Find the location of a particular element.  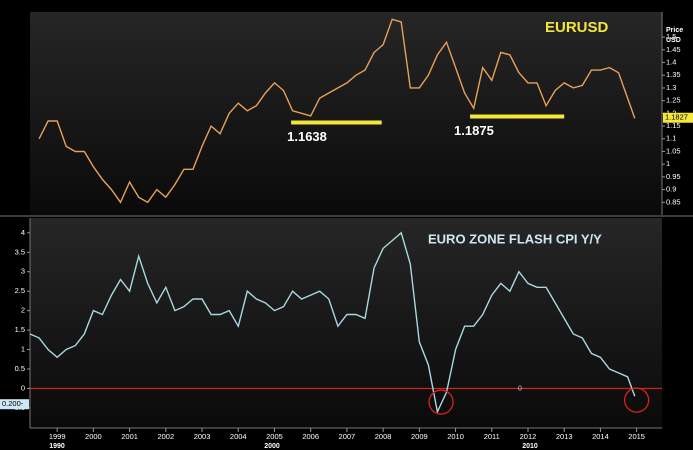

y-tick-label: 1.45 is located at coordinates (673, 49).